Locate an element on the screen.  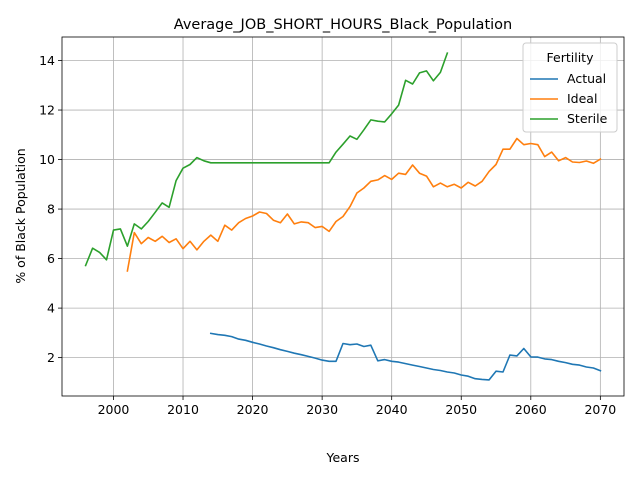
series-line-actual is located at coordinates (405, 356).